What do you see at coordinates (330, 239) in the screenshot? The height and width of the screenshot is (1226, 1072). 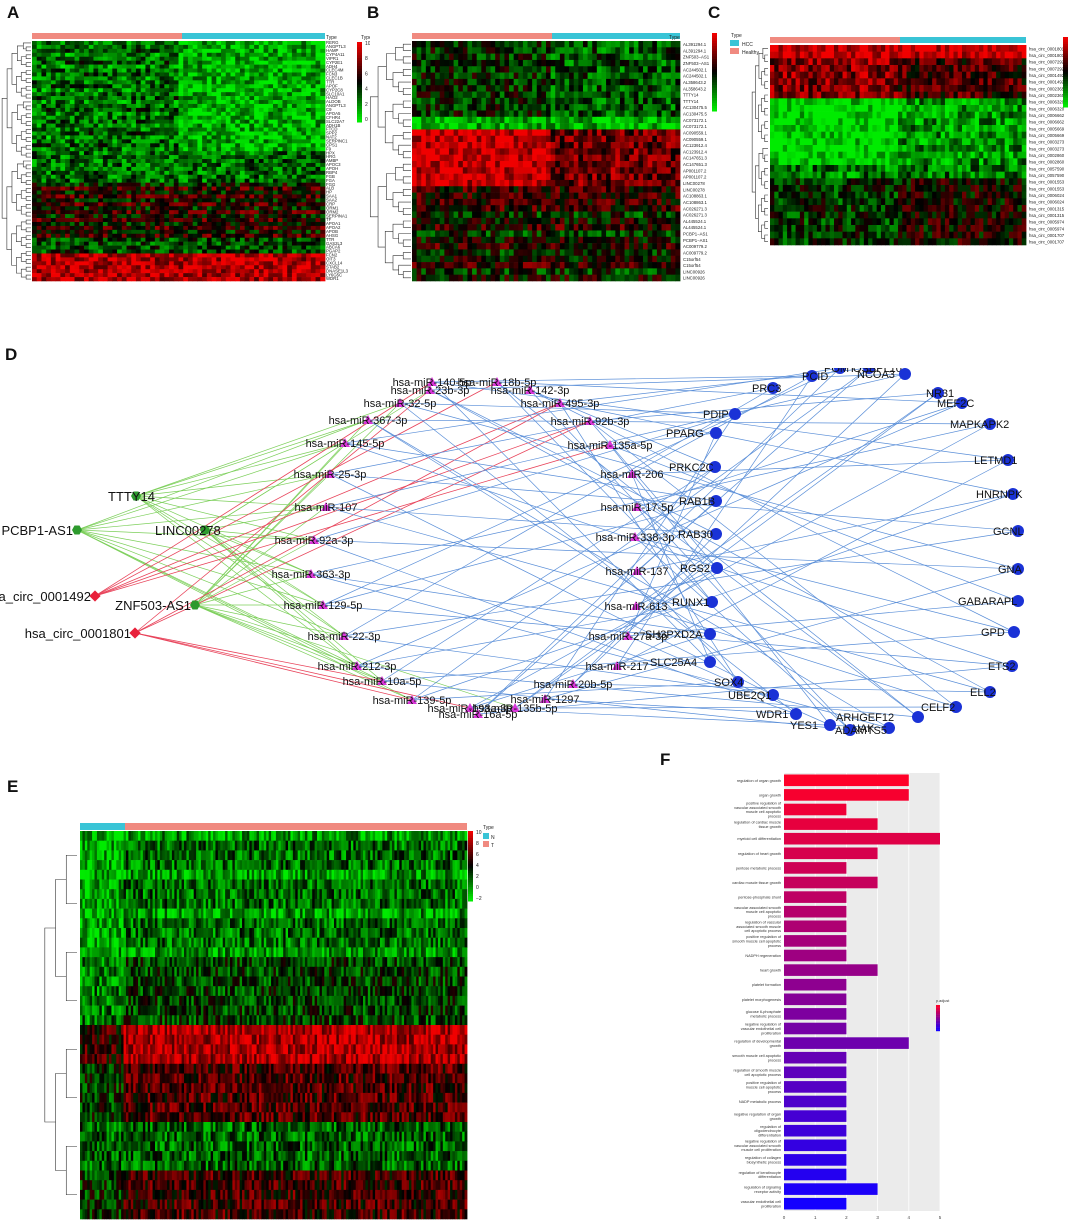 I see `row-label: TTR` at bounding box center [330, 239].